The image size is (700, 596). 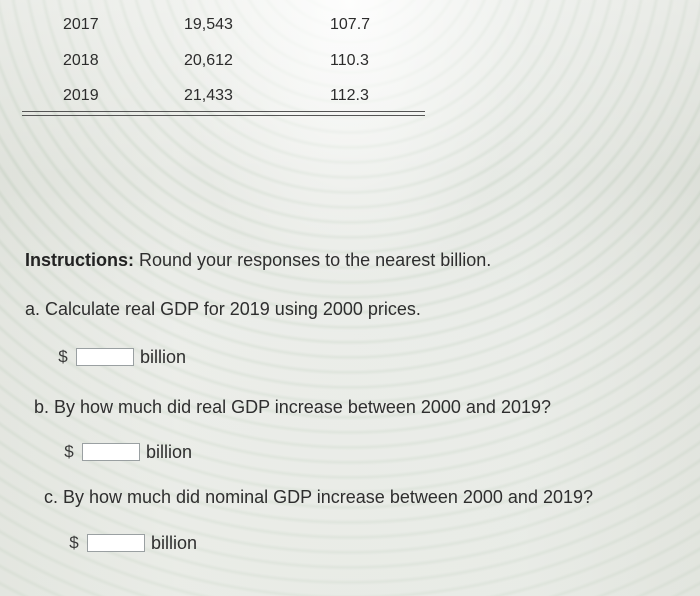 What do you see at coordinates (80, 260) in the screenshot?
I see `instructions-label: Instructions:` at bounding box center [80, 260].